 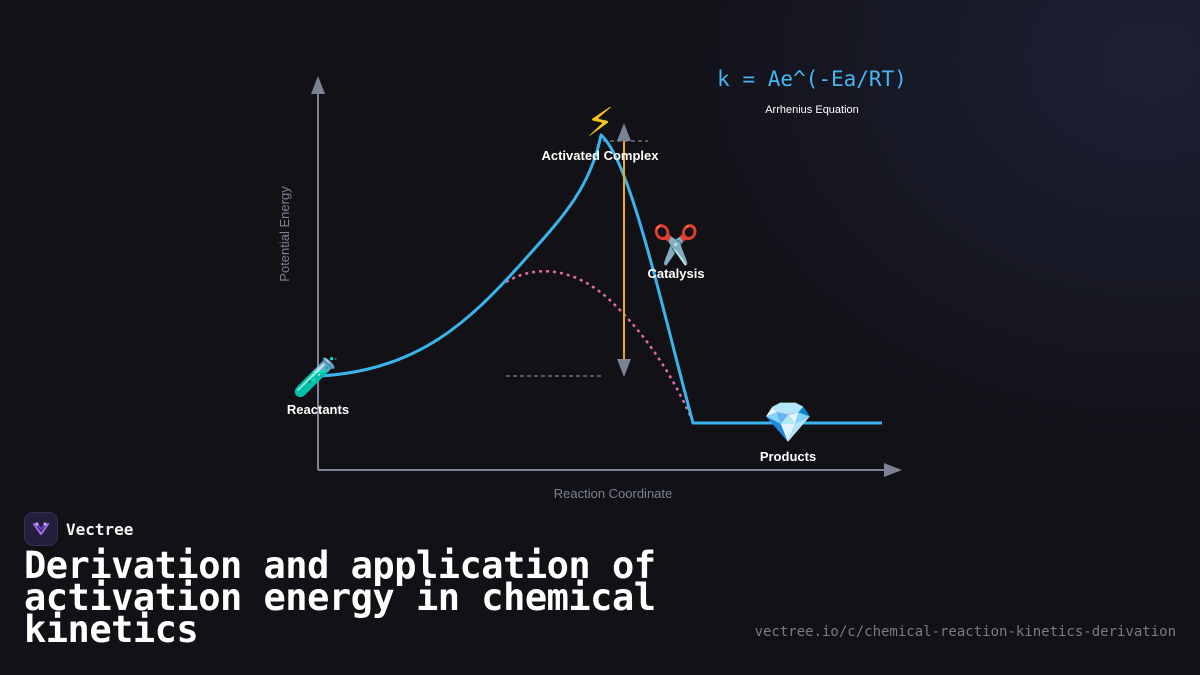 I want to click on arrhenius-formula: k = Ae^(-Ea/RT), so click(x=812, y=79).